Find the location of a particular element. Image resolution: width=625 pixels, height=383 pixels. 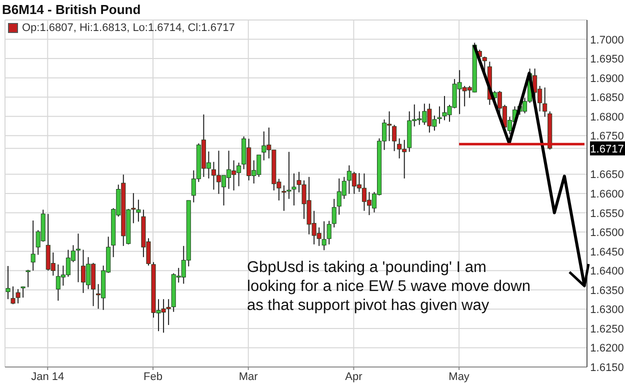

y-tick-label: 1.6250 is located at coordinates (607, 329).